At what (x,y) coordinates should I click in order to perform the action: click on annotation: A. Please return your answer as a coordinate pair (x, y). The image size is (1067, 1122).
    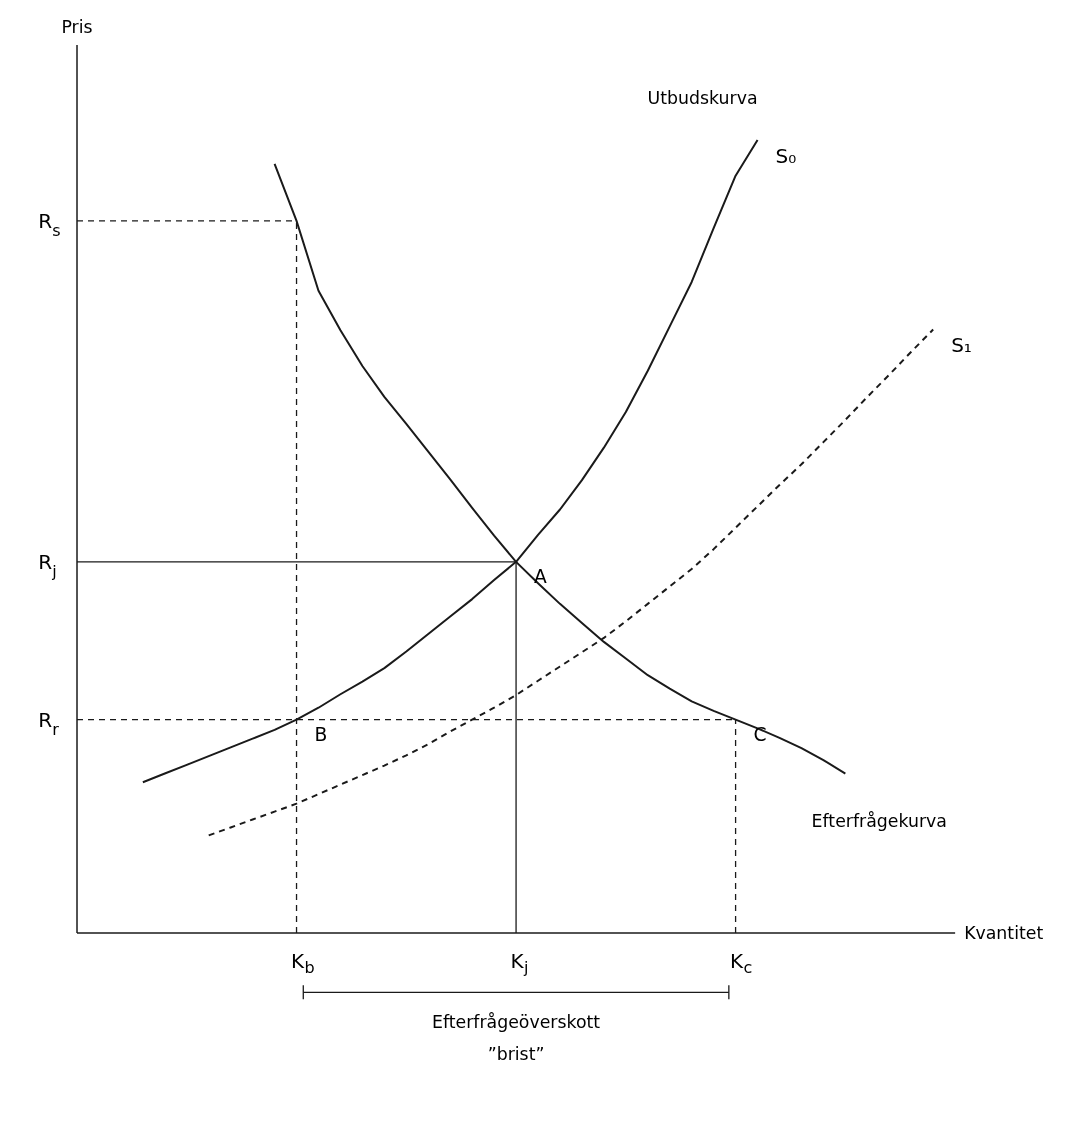
    Looking at the image, I should click on (541, 576).